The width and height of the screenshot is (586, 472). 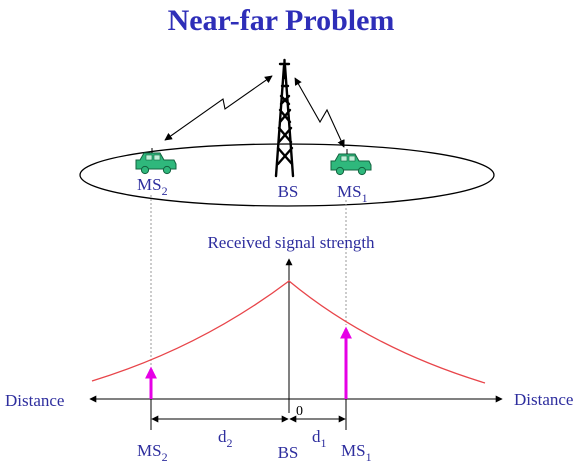 What do you see at coordinates (288, 452) in the screenshot?
I see `bs-label-bottom: BS` at bounding box center [288, 452].